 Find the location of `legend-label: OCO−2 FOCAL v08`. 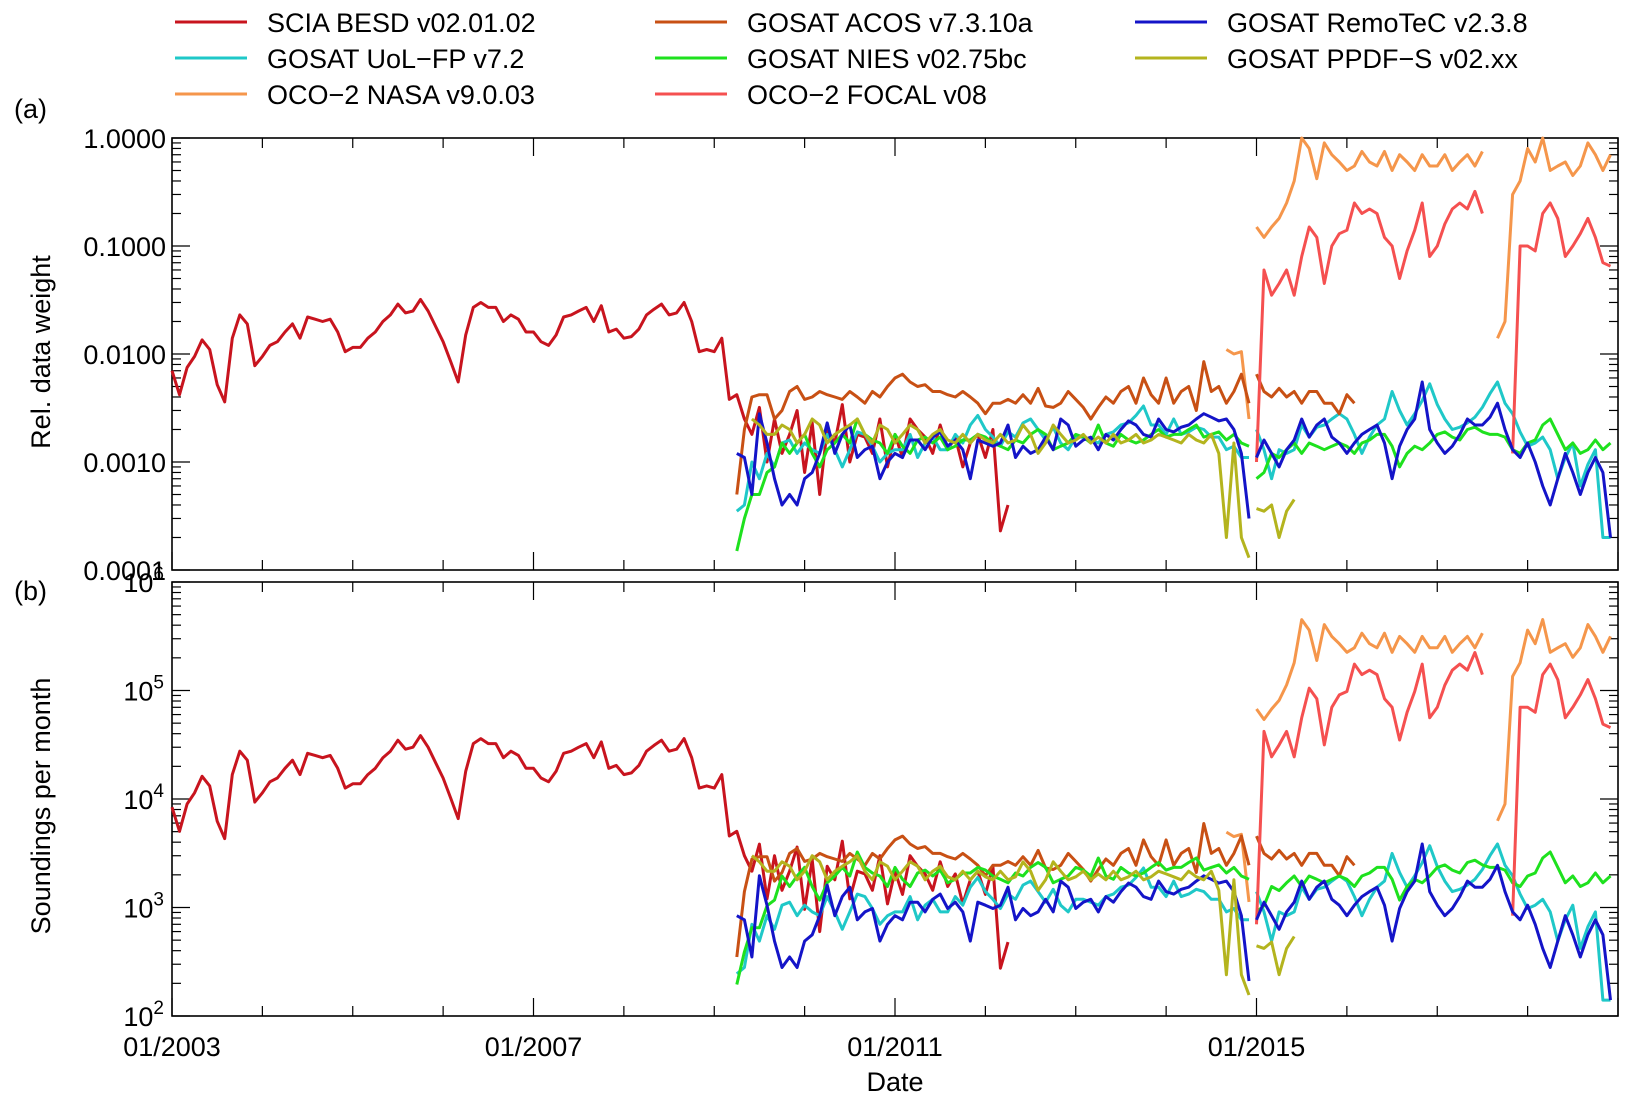

legend-label: OCO−2 FOCAL v08 is located at coordinates (867, 95).